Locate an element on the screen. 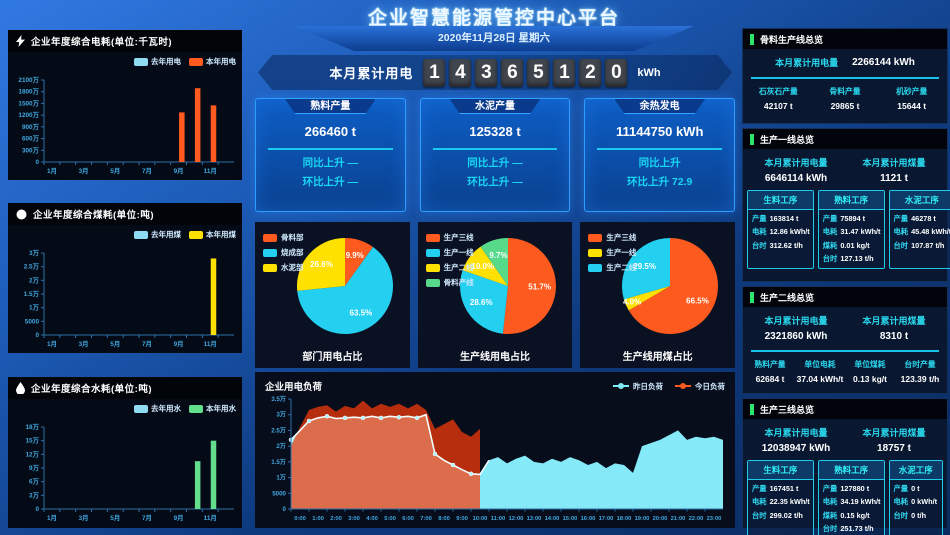  svg-text: 5000 is located at coordinates (279, 493).